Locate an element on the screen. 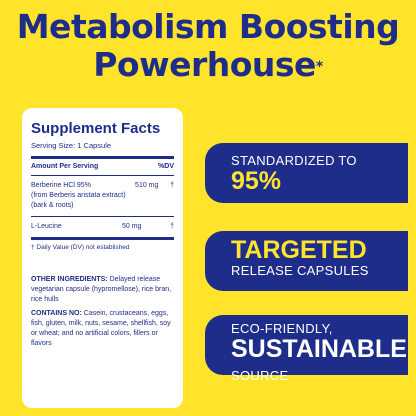 The height and width of the screenshot is (416, 416). amount-header: Amount Per Serving is located at coordinates (65, 166).